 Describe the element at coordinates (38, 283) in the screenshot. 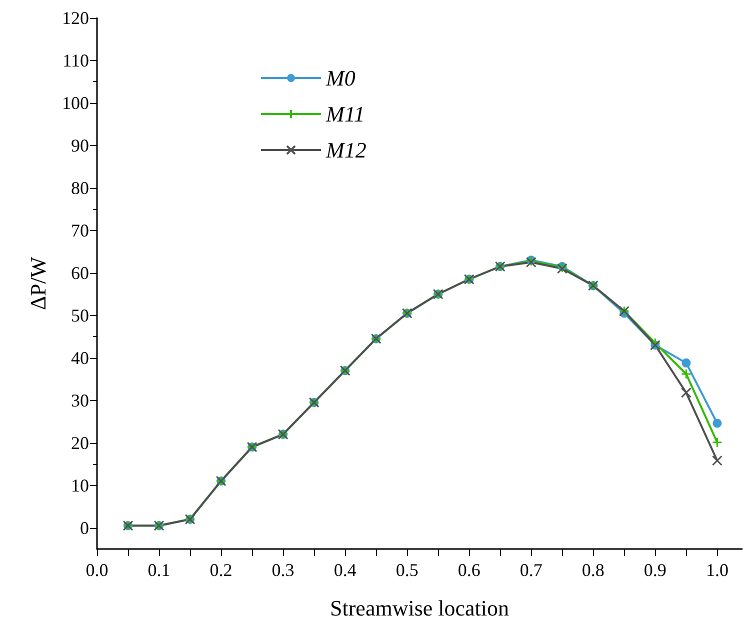

I see `y-axis-title: ΔP/W` at that location.